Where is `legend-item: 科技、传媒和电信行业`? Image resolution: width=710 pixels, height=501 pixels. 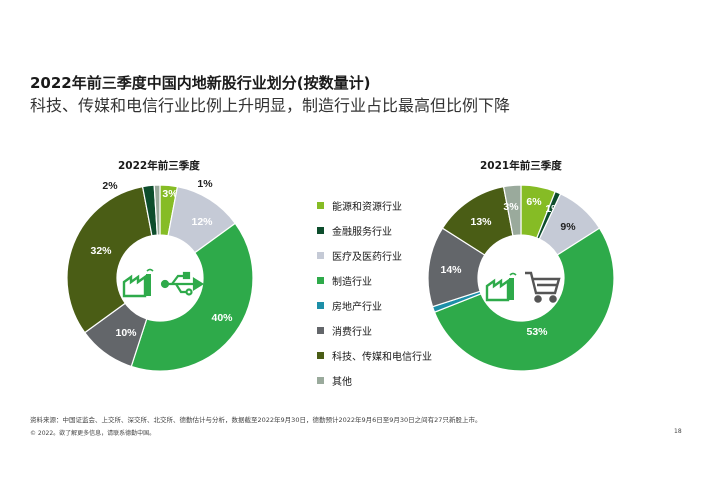
legend-item: 科技、传媒和电信行业 is located at coordinates (374, 355).